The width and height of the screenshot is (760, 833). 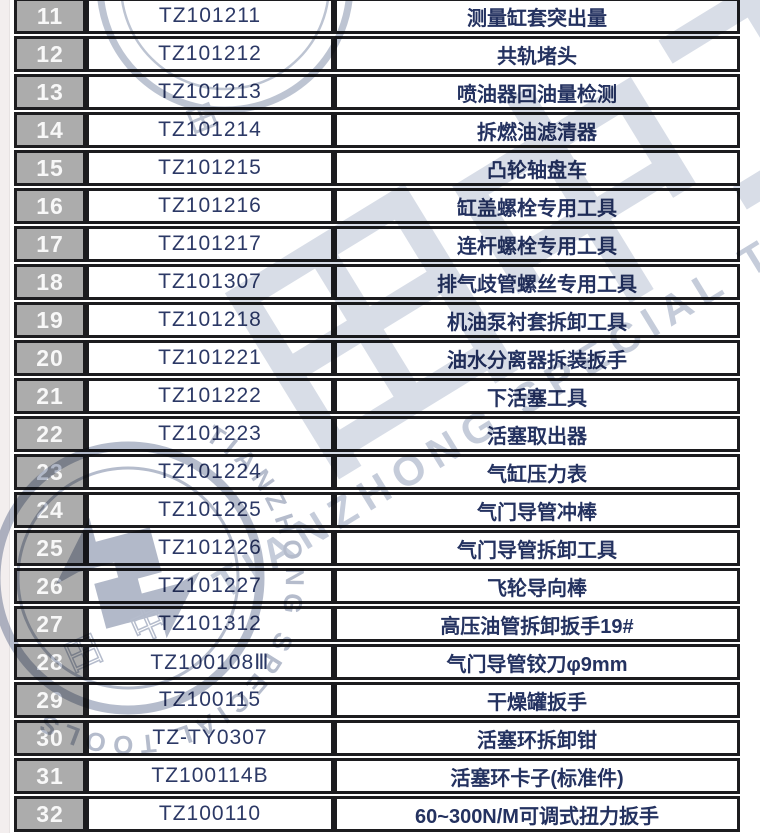 What do you see at coordinates (50, 92) in the screenshot?
I see `row-number-cell: 13` at bounding box center [50, 92].